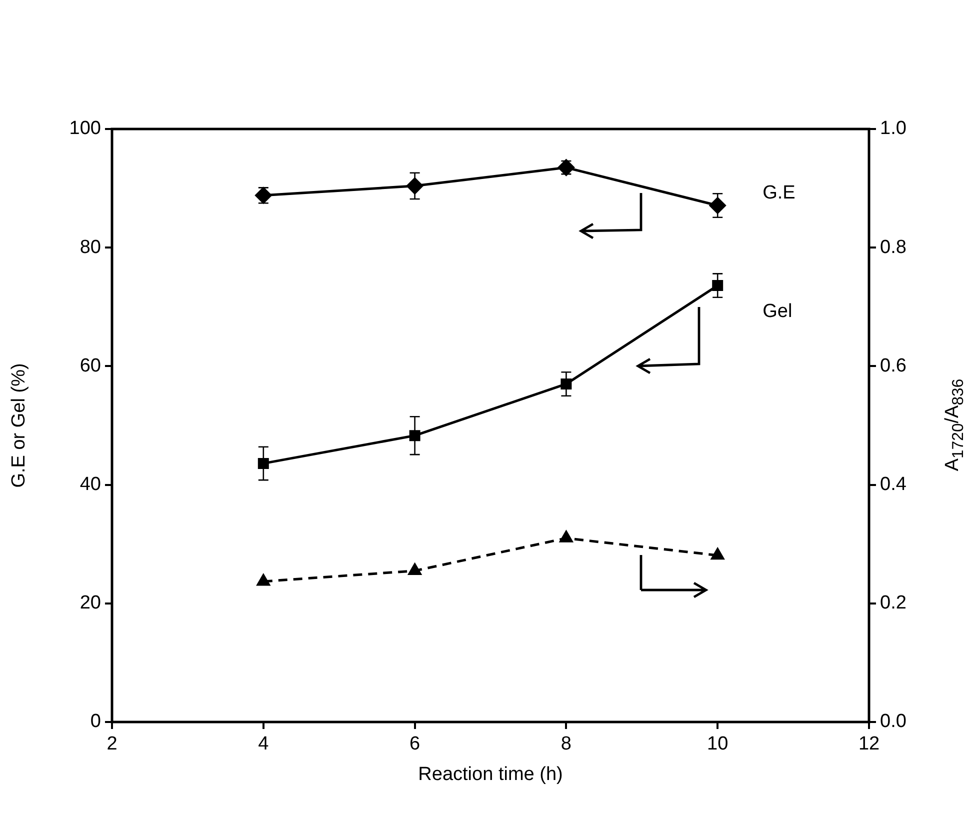 The image size is (980, 816). Describe the element at coordinates (893, 365) in the screenshot. I see `y2-tick-label: 0.6` at that location.